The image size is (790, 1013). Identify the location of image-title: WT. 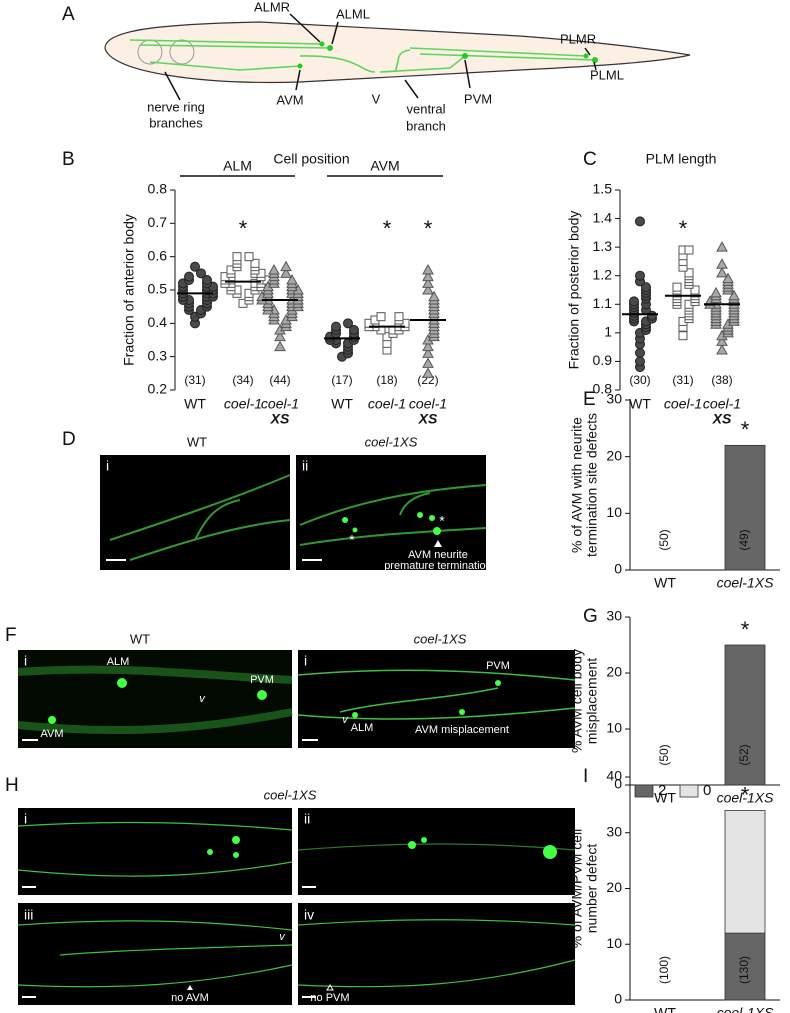
(140, 638).